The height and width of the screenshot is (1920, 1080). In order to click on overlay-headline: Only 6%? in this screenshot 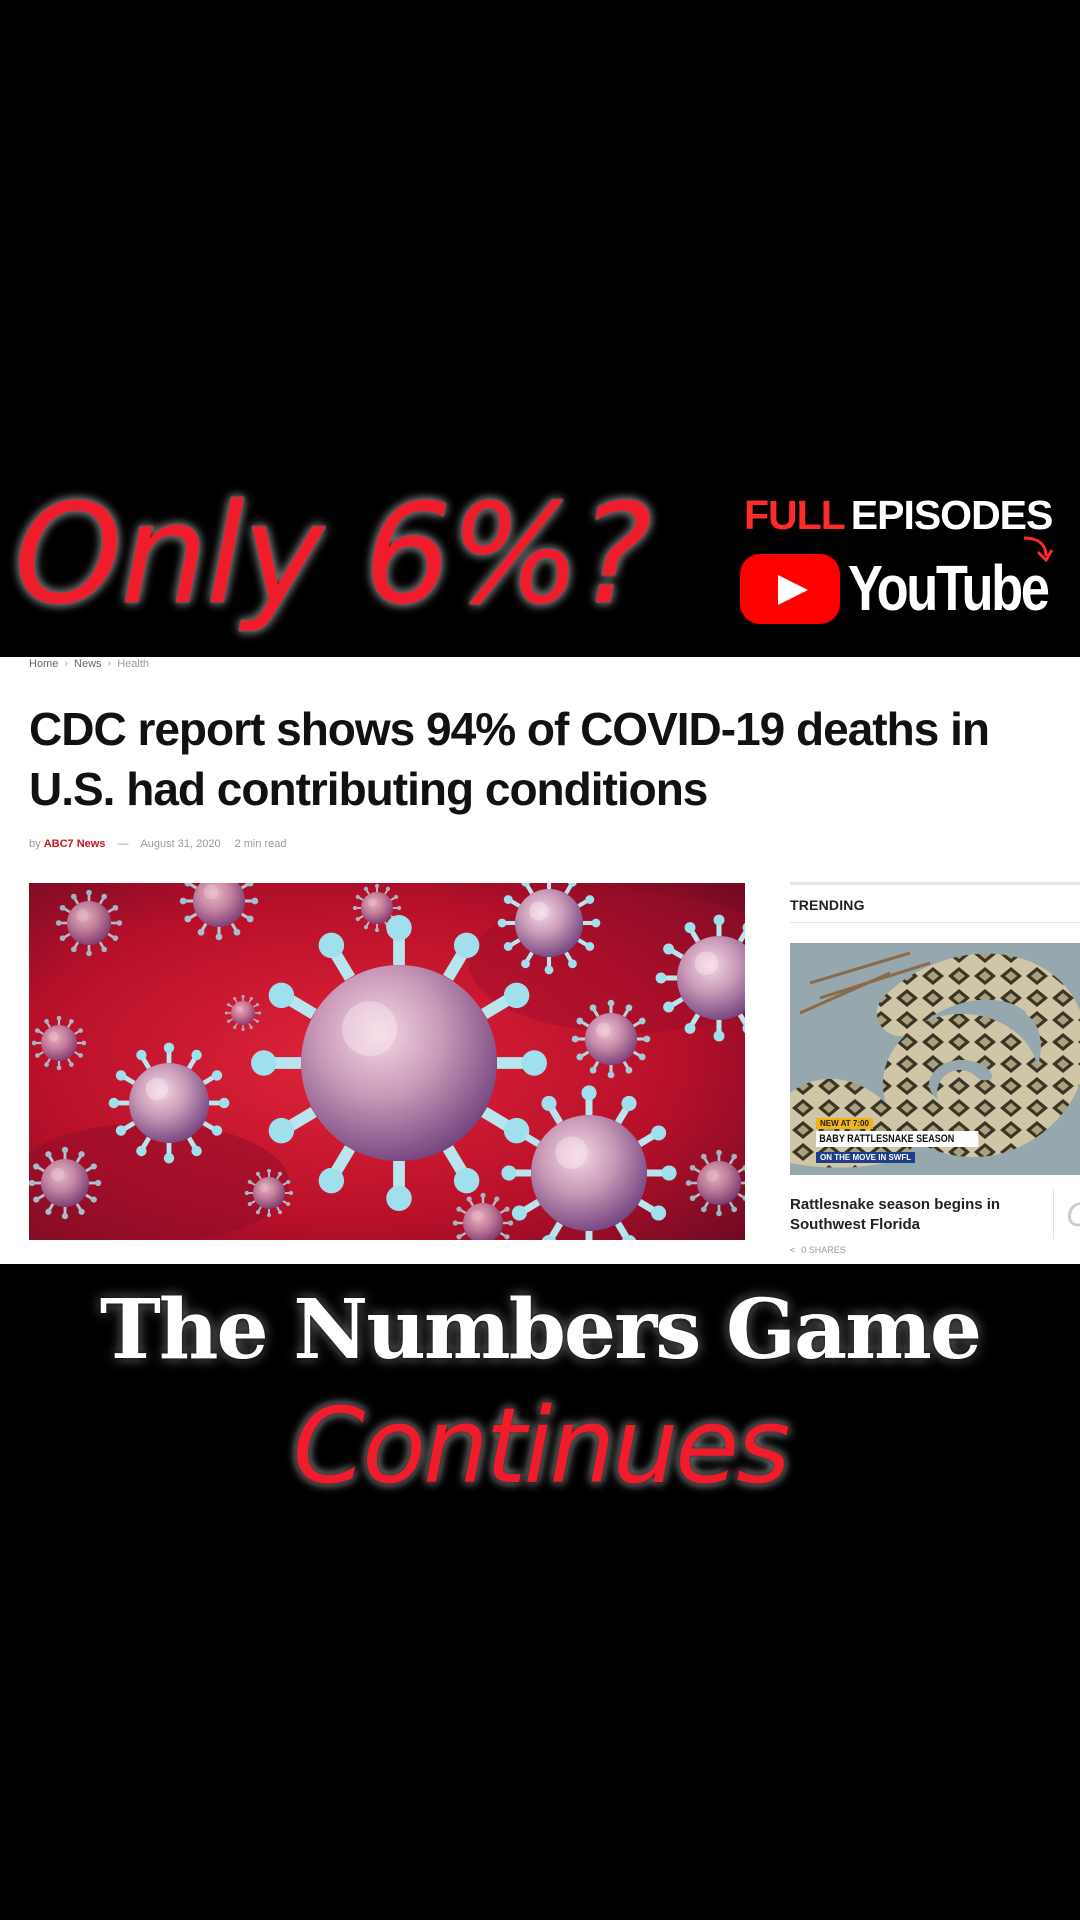, I will do `click(333, 554)`.